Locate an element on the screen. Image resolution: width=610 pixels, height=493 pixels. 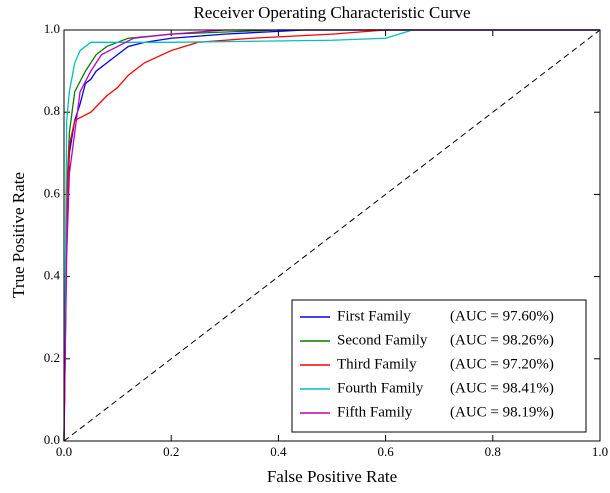
y-tick-label: 0.6 is located at coordinates (52, 192).